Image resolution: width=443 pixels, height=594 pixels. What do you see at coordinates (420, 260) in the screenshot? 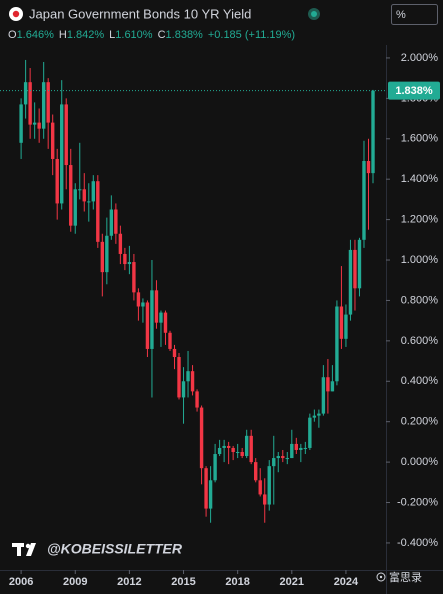
I see `y-tick-label: 1.000%` at bounding box center [420, 260].